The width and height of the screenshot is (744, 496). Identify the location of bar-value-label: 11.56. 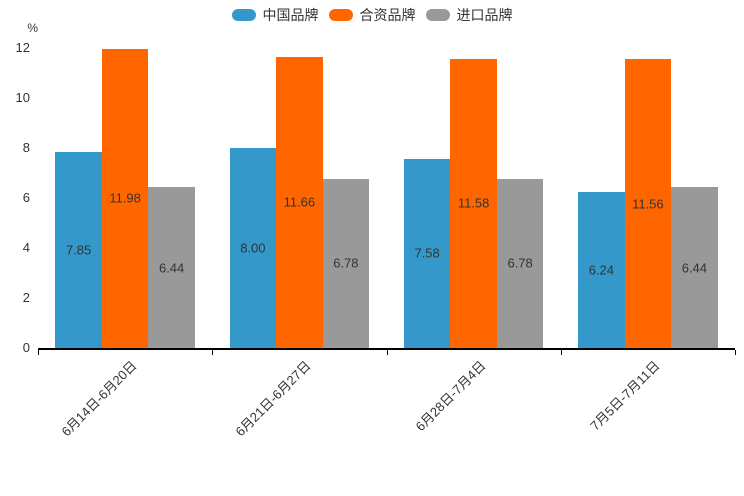
(648, 203).